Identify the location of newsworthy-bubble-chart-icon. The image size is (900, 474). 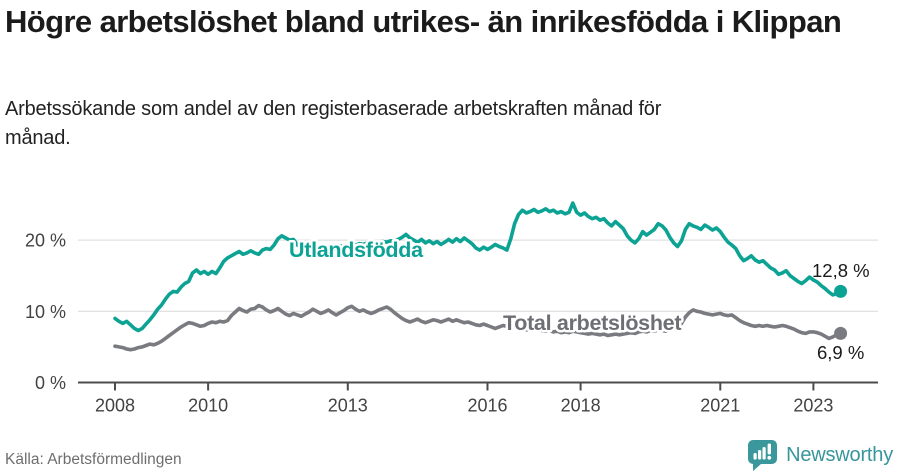
(763, 455).